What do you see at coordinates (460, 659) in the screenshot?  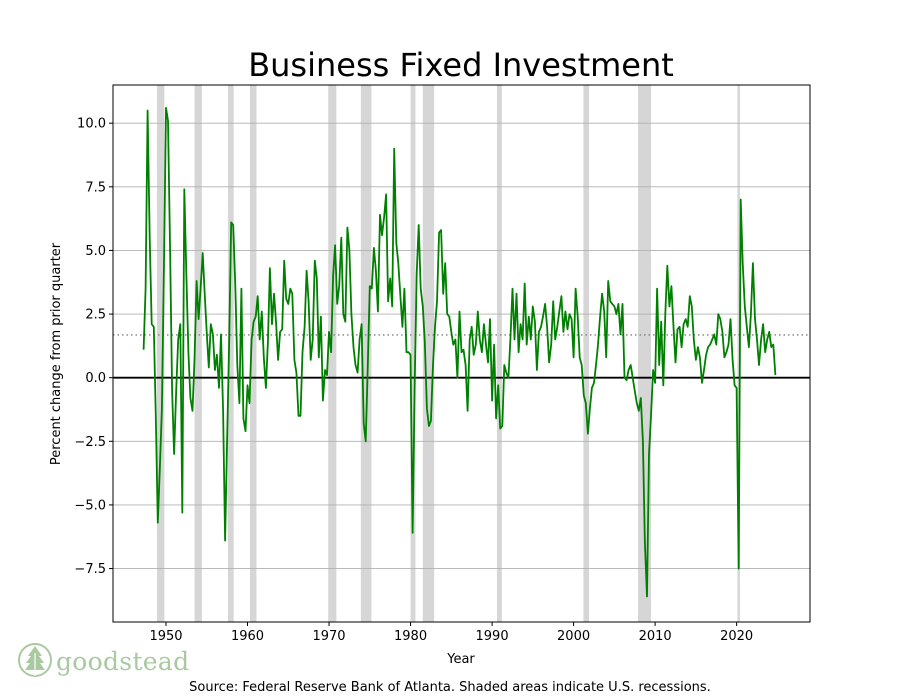 I see `x-axis-label: Year` at bounding box center [460, 659].